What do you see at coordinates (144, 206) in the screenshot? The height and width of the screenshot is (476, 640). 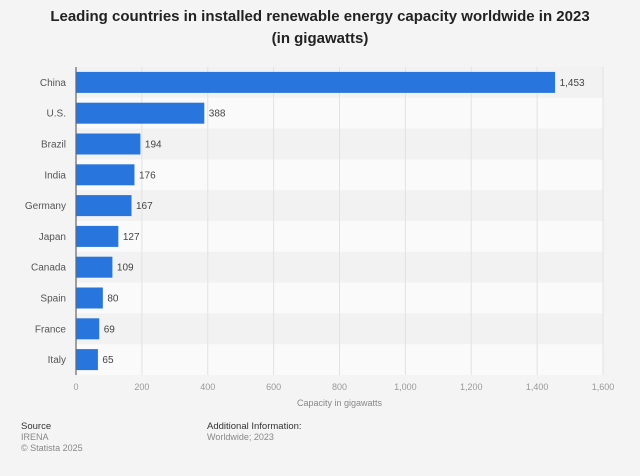 I see `data-label: 167` at bounding box center [144, 206].